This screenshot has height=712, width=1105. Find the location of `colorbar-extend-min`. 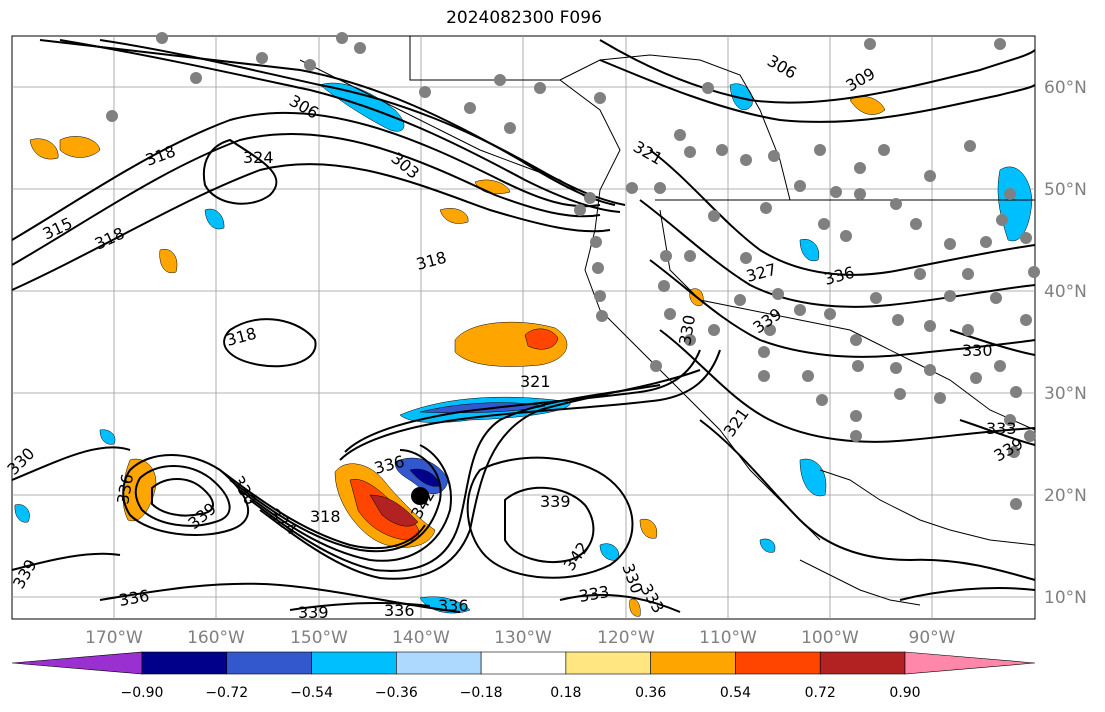

colorbar-extend-min is located at coordinates (77, 663).